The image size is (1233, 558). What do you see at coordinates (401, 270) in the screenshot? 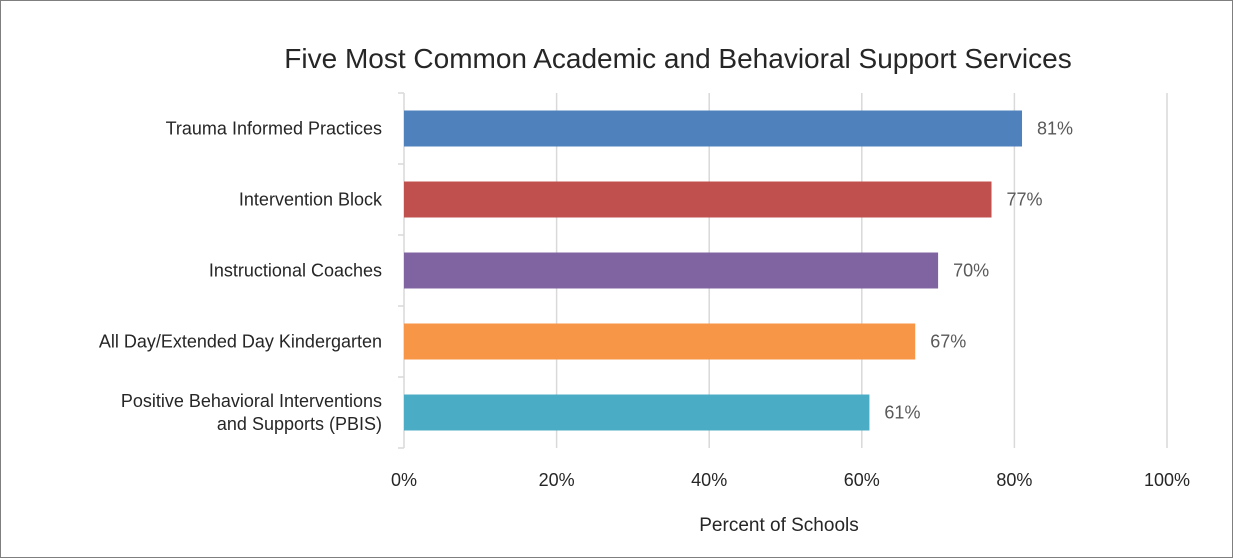
I see `category-axis` at bounding box center [401, 270].